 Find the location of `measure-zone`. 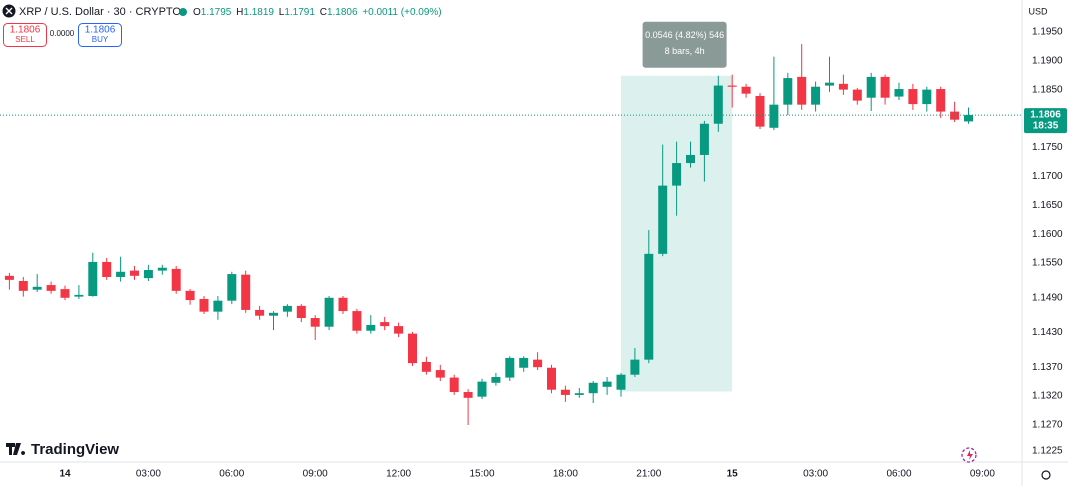

measure-zone is located at coordinates (677, 233).